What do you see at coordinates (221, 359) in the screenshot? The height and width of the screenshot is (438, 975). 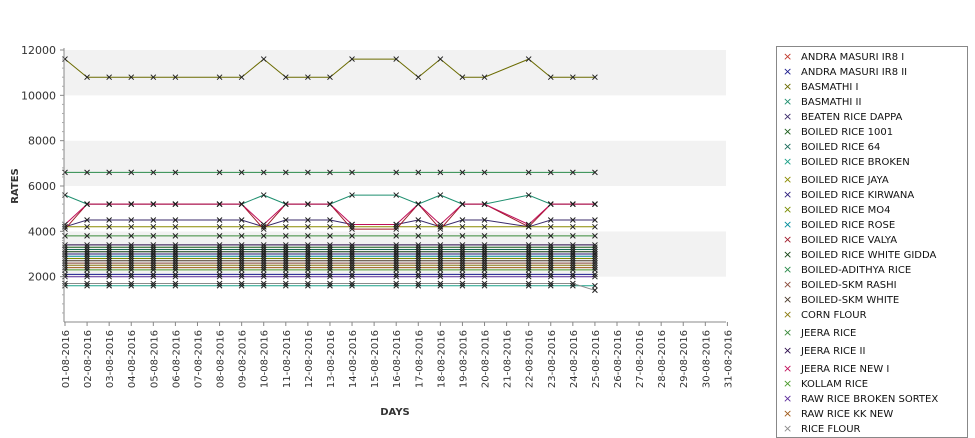 I see `x-tick-label: 08-08-2016` at bounding box center [221, 359].